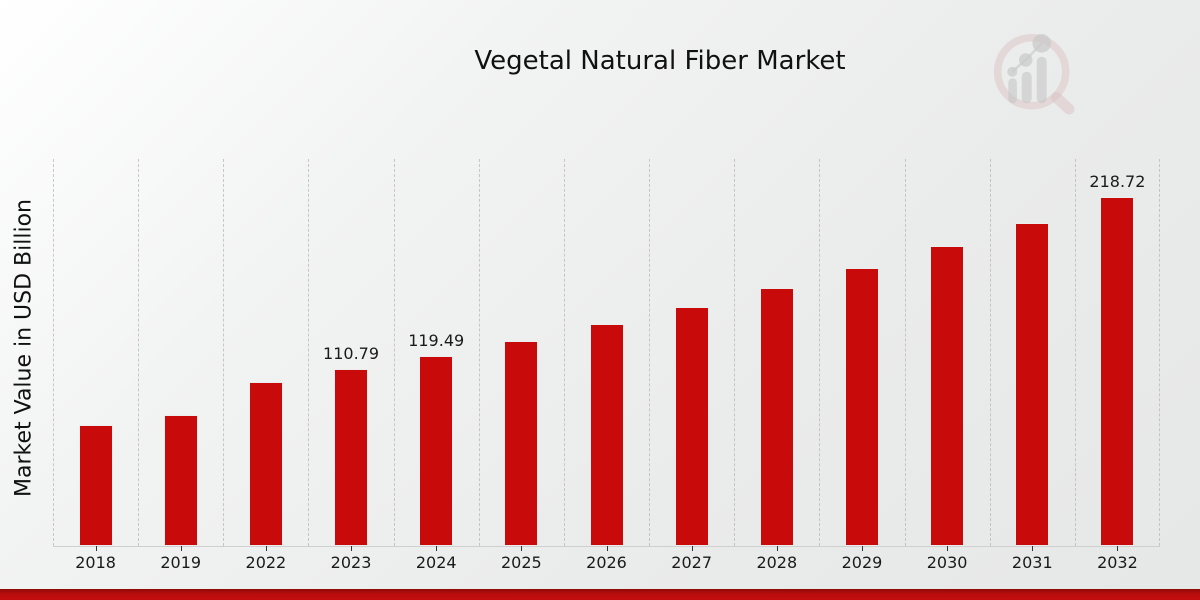 The height and width of the screenshot is (600, 1200). I want to click on x-tick-label-2025: 2025, so click(521, 562).